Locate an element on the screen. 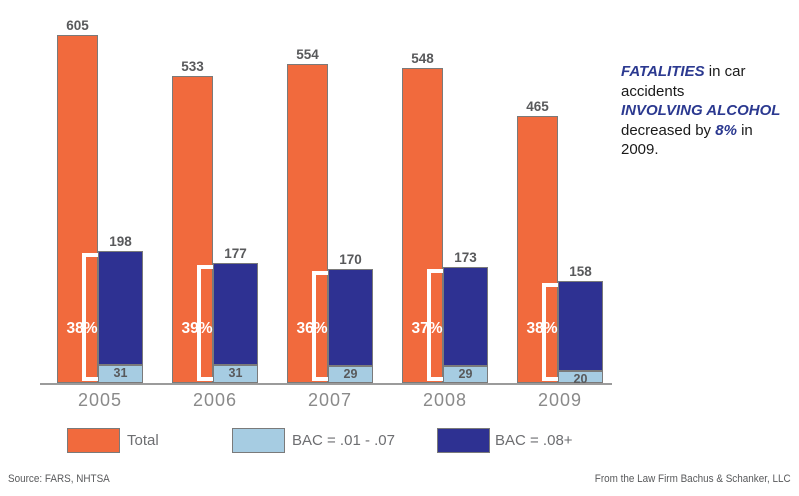  total-value-label: 465 is located at coordinates (537, 106).